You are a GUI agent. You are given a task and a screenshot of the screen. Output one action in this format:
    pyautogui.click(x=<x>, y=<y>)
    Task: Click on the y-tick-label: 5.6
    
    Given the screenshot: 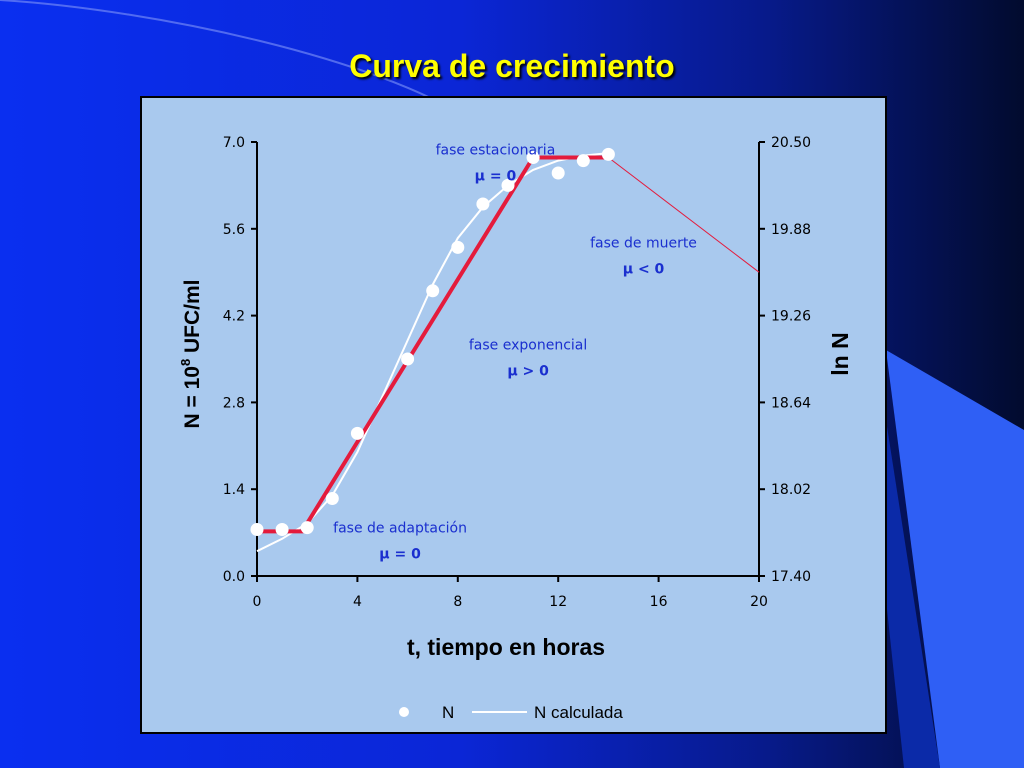 What is the action you would take?
    pyautogui.click(x=234, y=230)
    